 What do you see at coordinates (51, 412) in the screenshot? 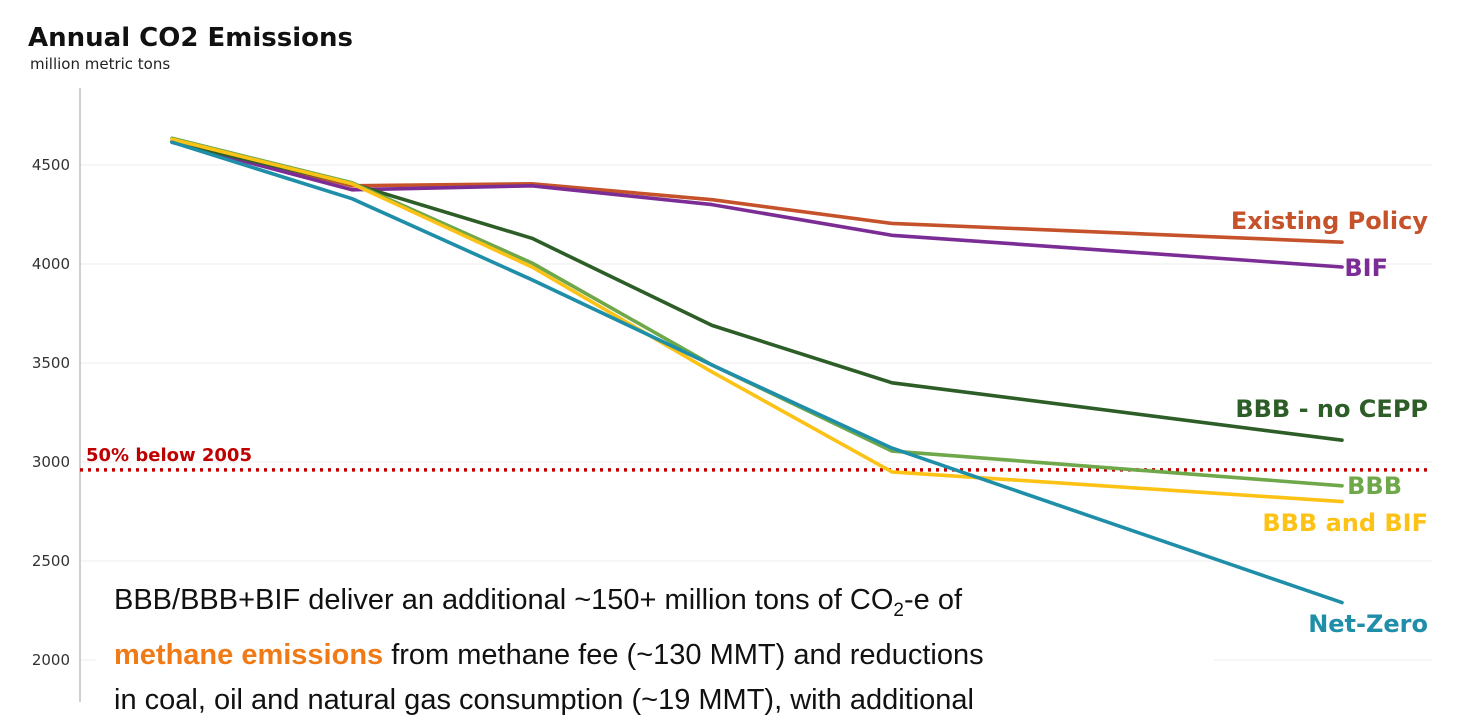
I see `y-axis-ticks: 2000 2500 3000 3500 4000 4500` at bounding box center [51, 412].